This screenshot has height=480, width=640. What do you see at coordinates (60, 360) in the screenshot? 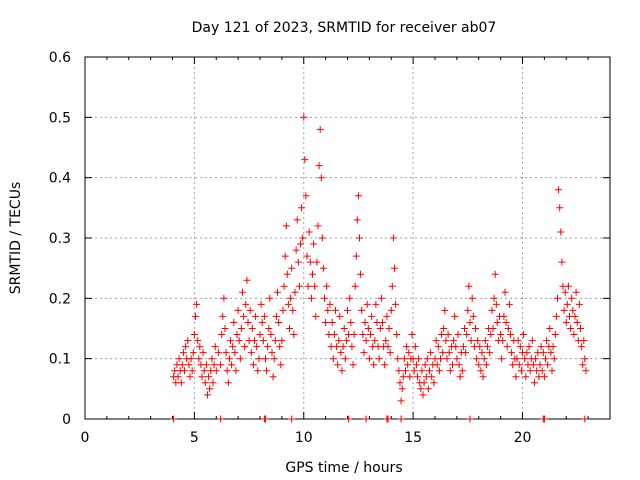
I see `y-tick-label: 0.1` at bounding box center [60, 360].